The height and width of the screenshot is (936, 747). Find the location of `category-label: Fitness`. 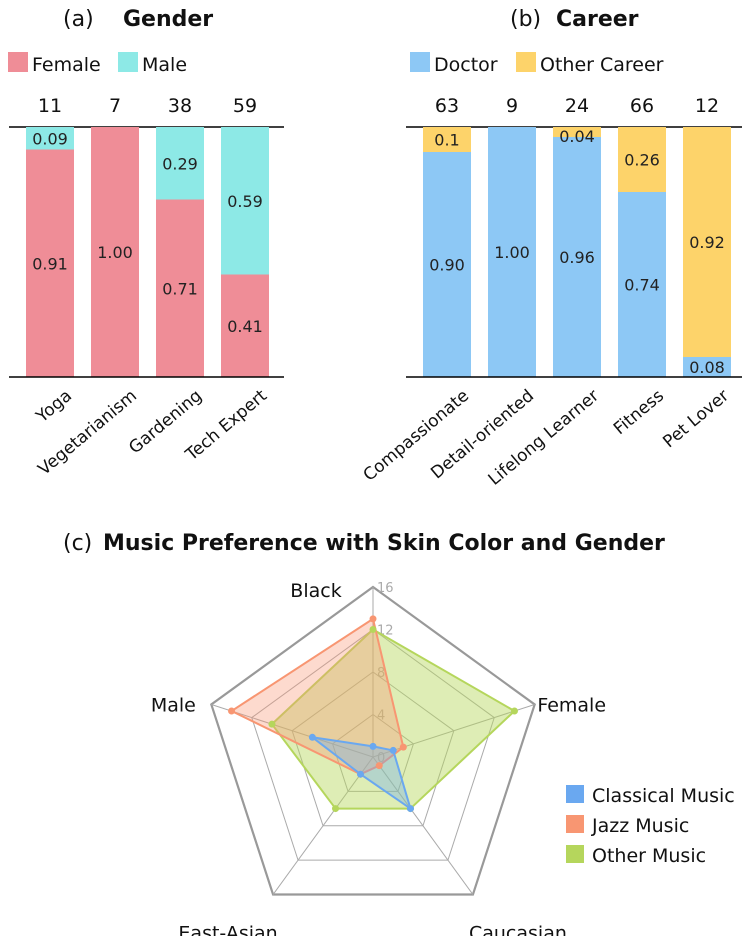

category-label: Fitness is located at coordinates (639, 412).